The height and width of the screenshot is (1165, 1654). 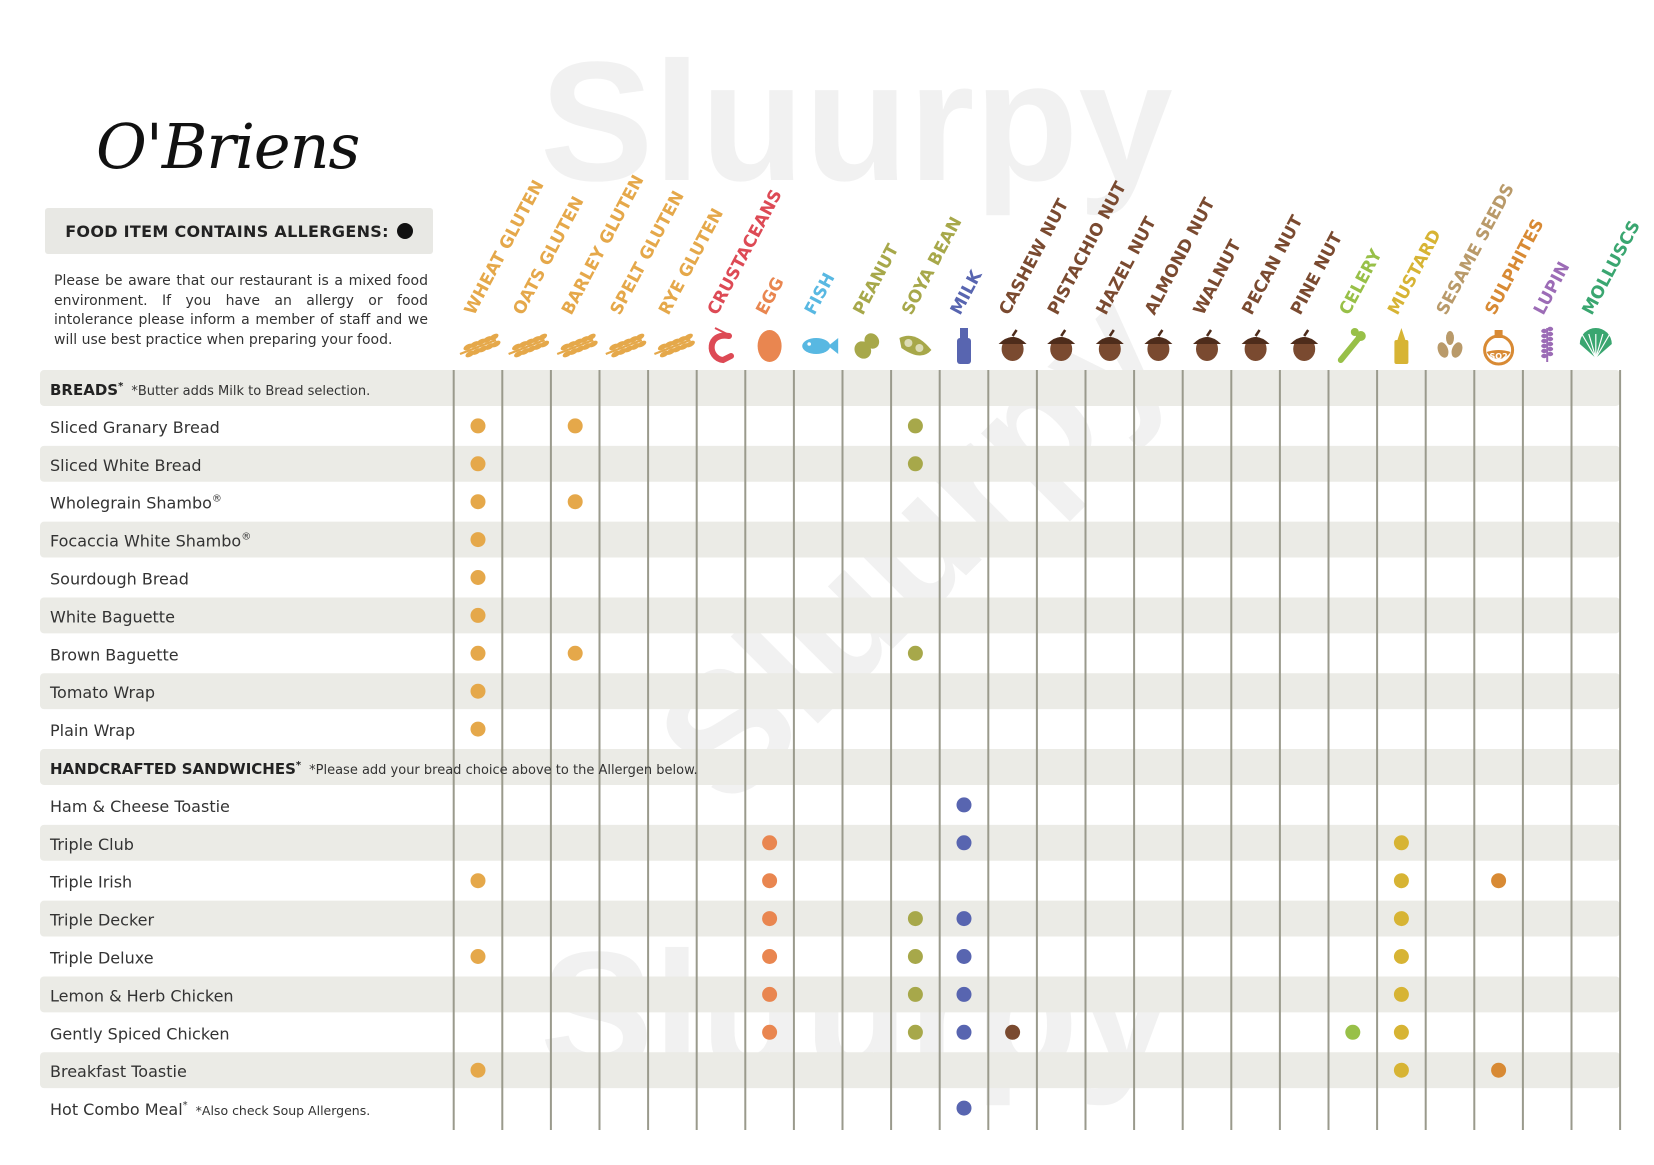 What do you see at coordinates (404, 231) in the screenshot?
I see `legend-dot-icon` at bounding box center [404, 231].